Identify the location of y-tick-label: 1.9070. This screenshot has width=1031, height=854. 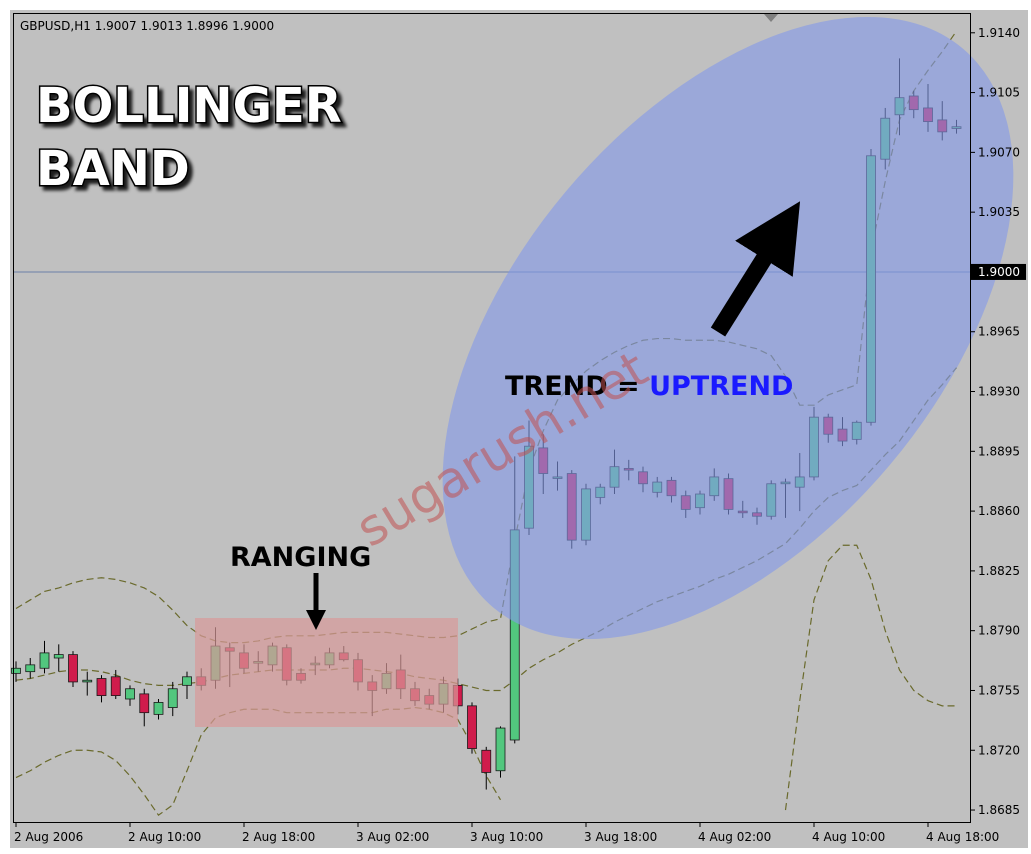
(999, 152).